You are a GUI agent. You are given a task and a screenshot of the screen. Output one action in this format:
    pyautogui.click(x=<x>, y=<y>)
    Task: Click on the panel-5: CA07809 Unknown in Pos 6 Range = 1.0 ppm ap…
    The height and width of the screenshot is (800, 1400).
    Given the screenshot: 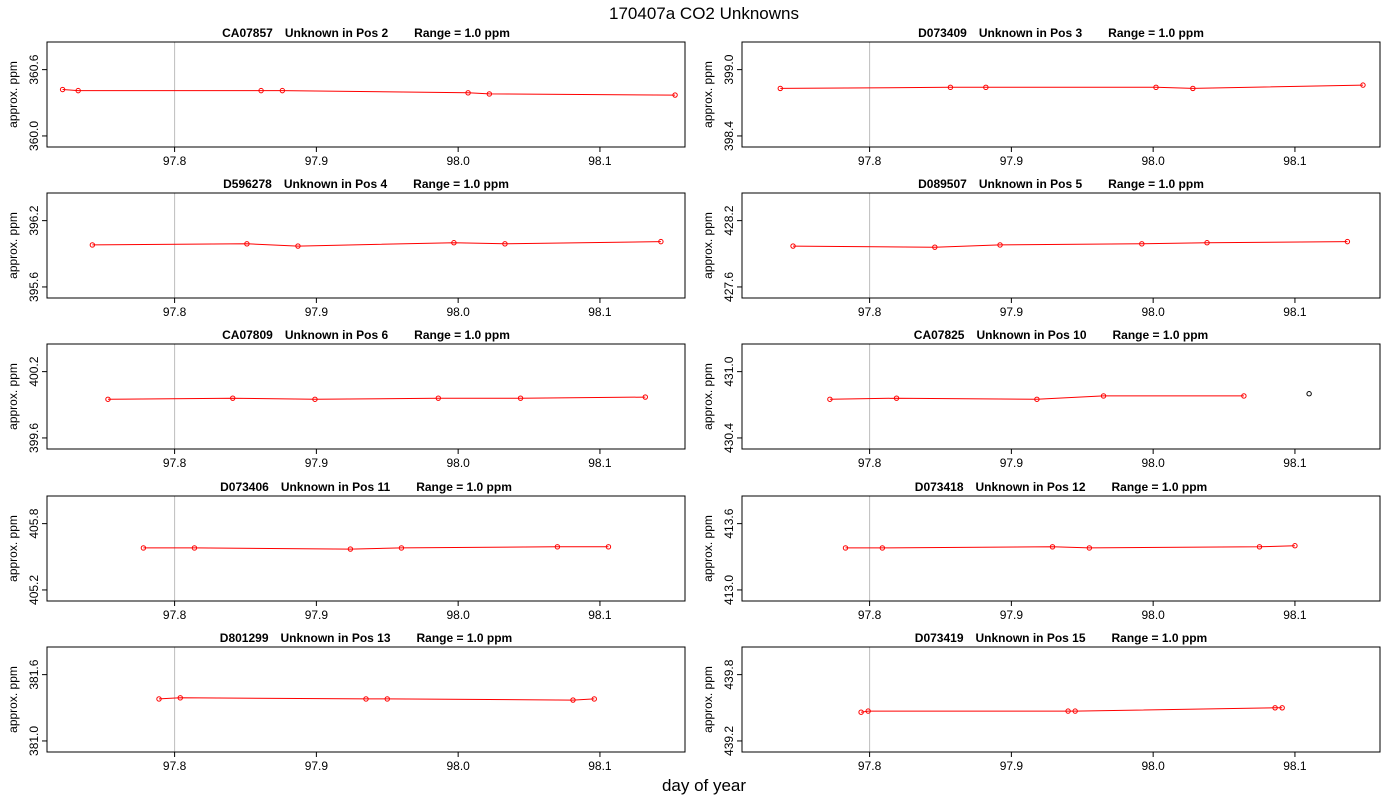 What is the action you would take?
    pyautogui.click(x=346, y=399)
    